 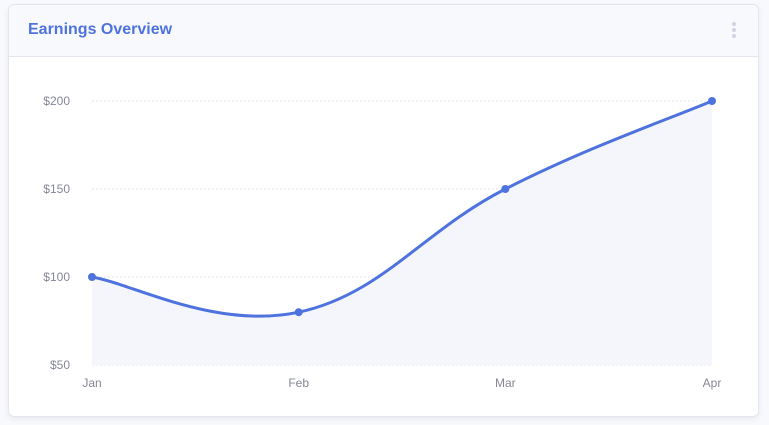 What do you see at coordinates (298, 383) in the screenshot?
I see `x-tick-label: Feb` at bounding box center [298, 383].